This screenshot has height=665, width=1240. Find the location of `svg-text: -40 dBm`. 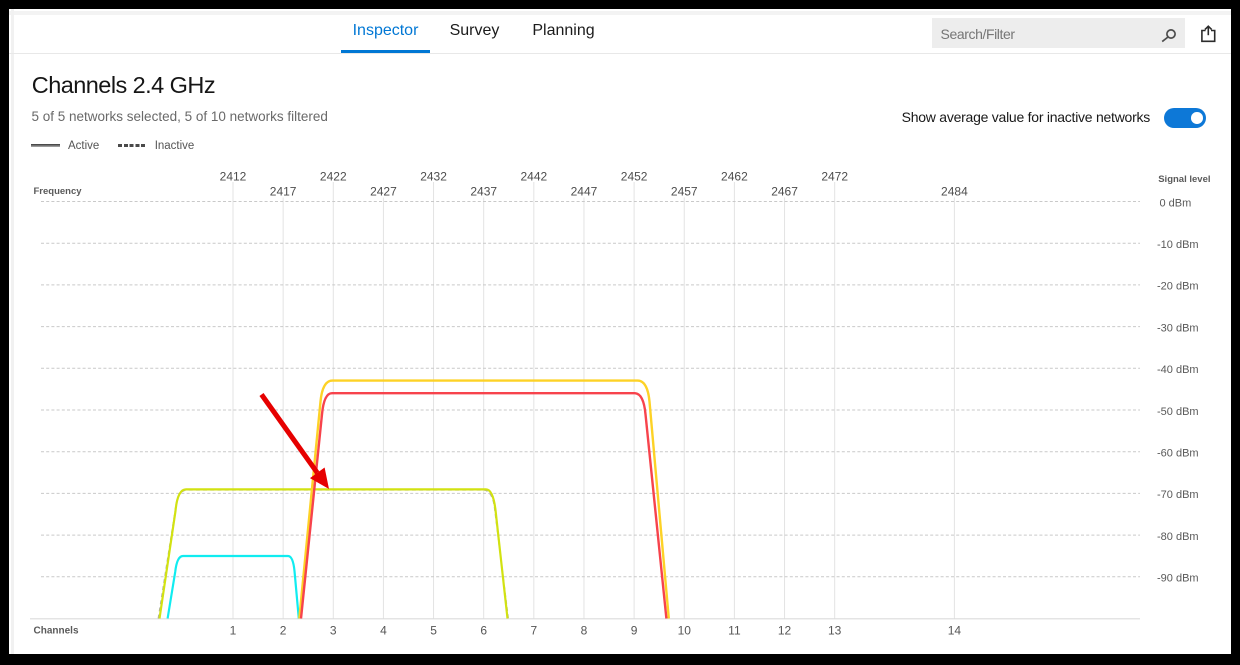

svg-text: -40 dBm is located at coordinates (1178, 370).